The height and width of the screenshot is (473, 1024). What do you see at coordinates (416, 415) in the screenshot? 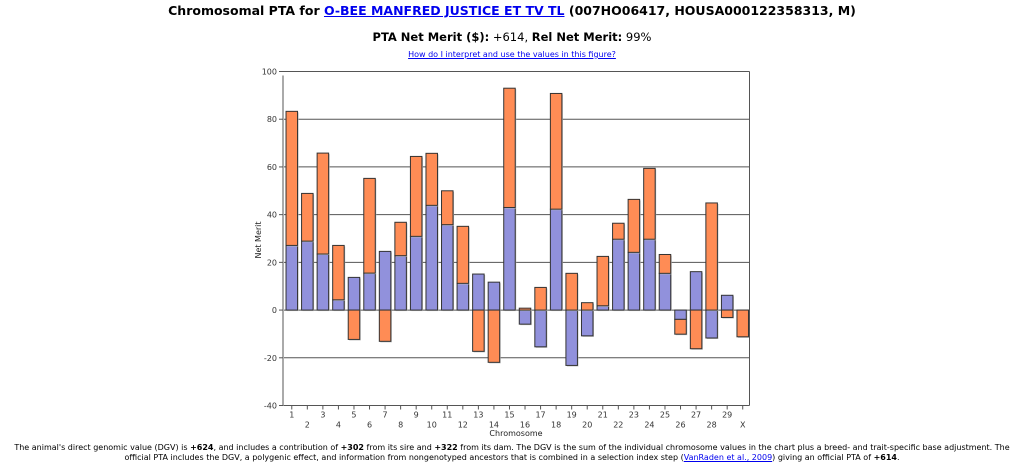
I see `x-tick-label: 9` at bounding box center [416, 415].